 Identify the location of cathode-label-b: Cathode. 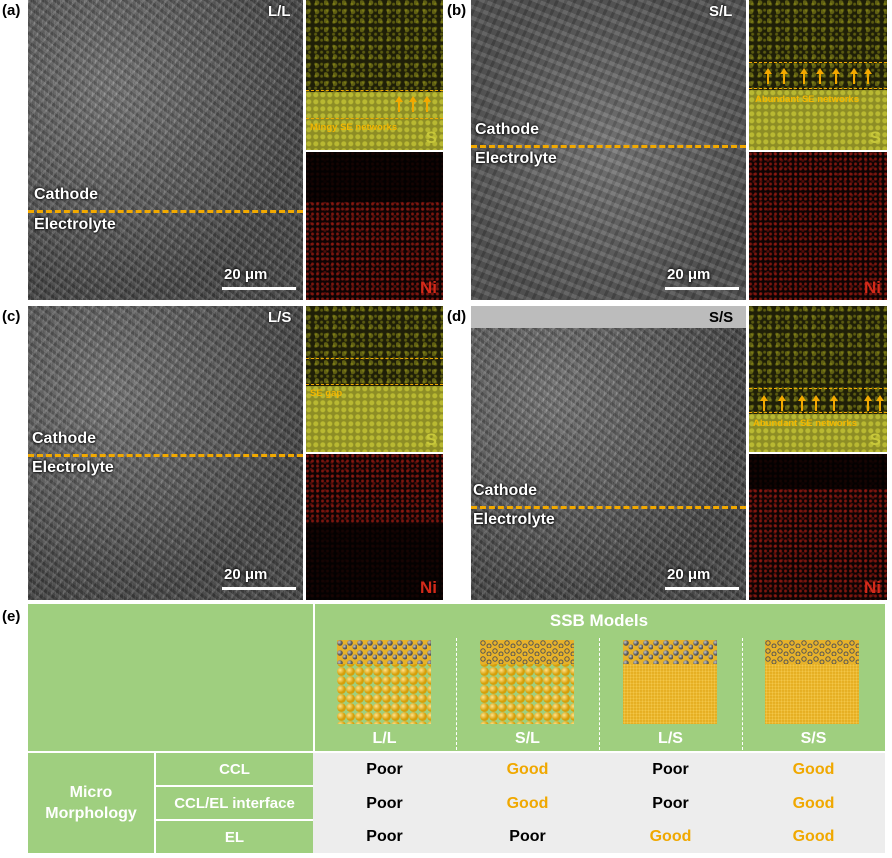
(507, 129).